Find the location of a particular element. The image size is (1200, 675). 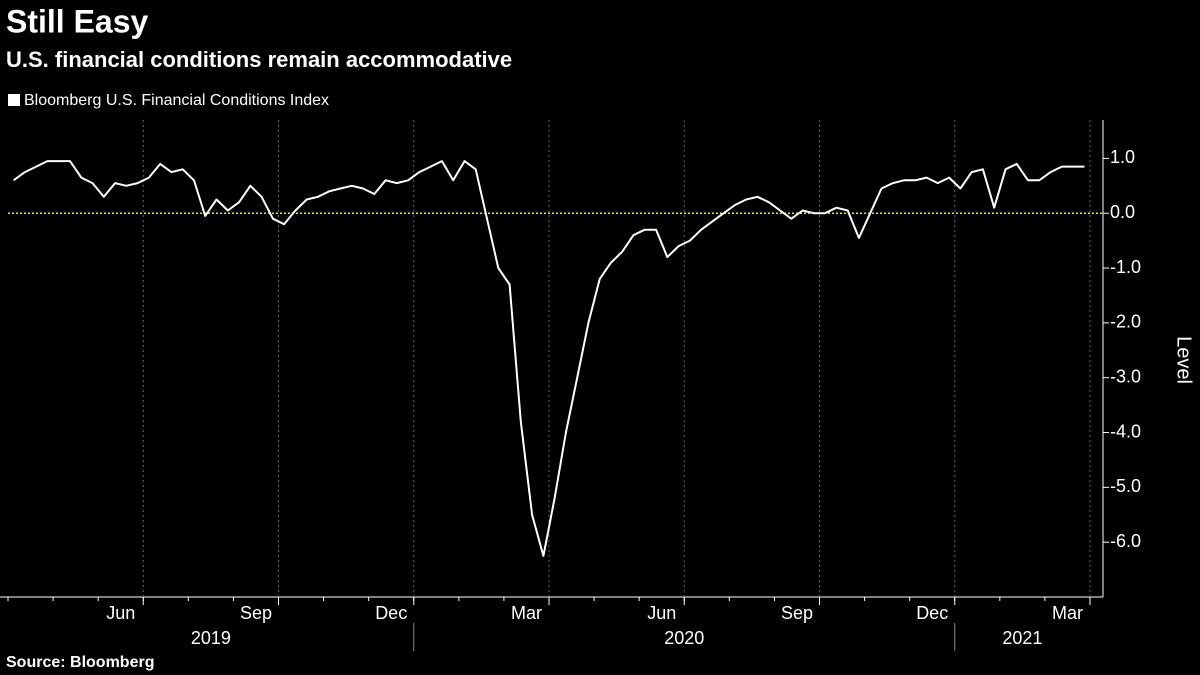

y-tick-label: -6.0 is located at coordinates (1125, 541).